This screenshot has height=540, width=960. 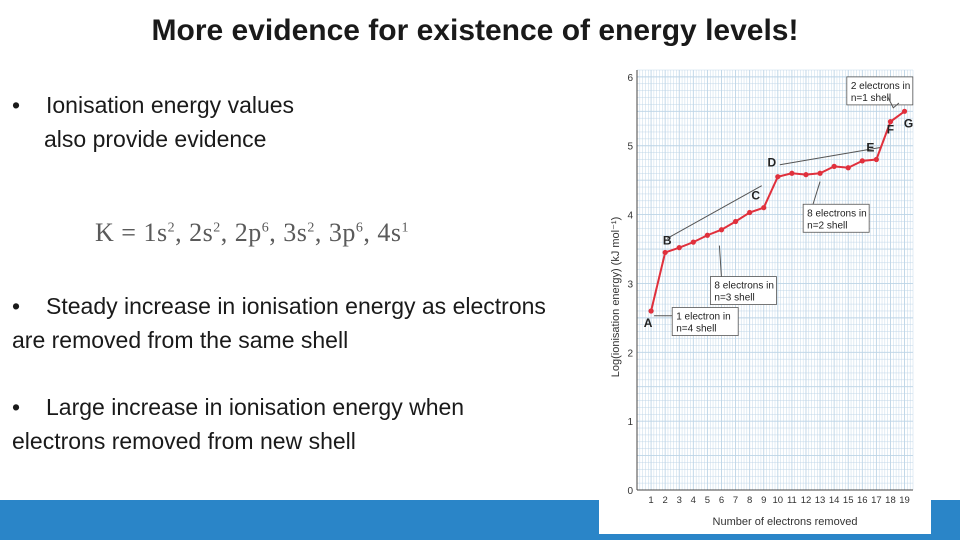 What do you see at coordinates (876, 500) in the screenshot?
I see `x-tick-label: 17` at bounding box center [876, 500].